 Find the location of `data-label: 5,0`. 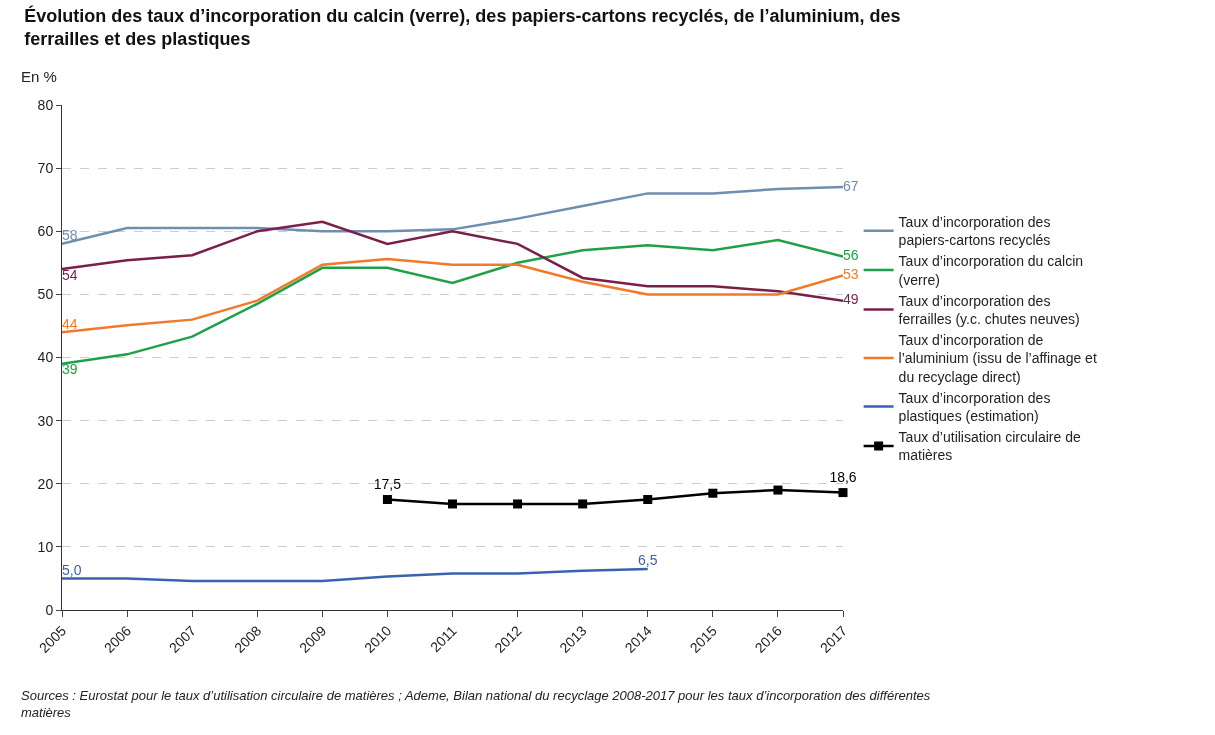

data-label: 5,0 is located at coordinates (72, 569).